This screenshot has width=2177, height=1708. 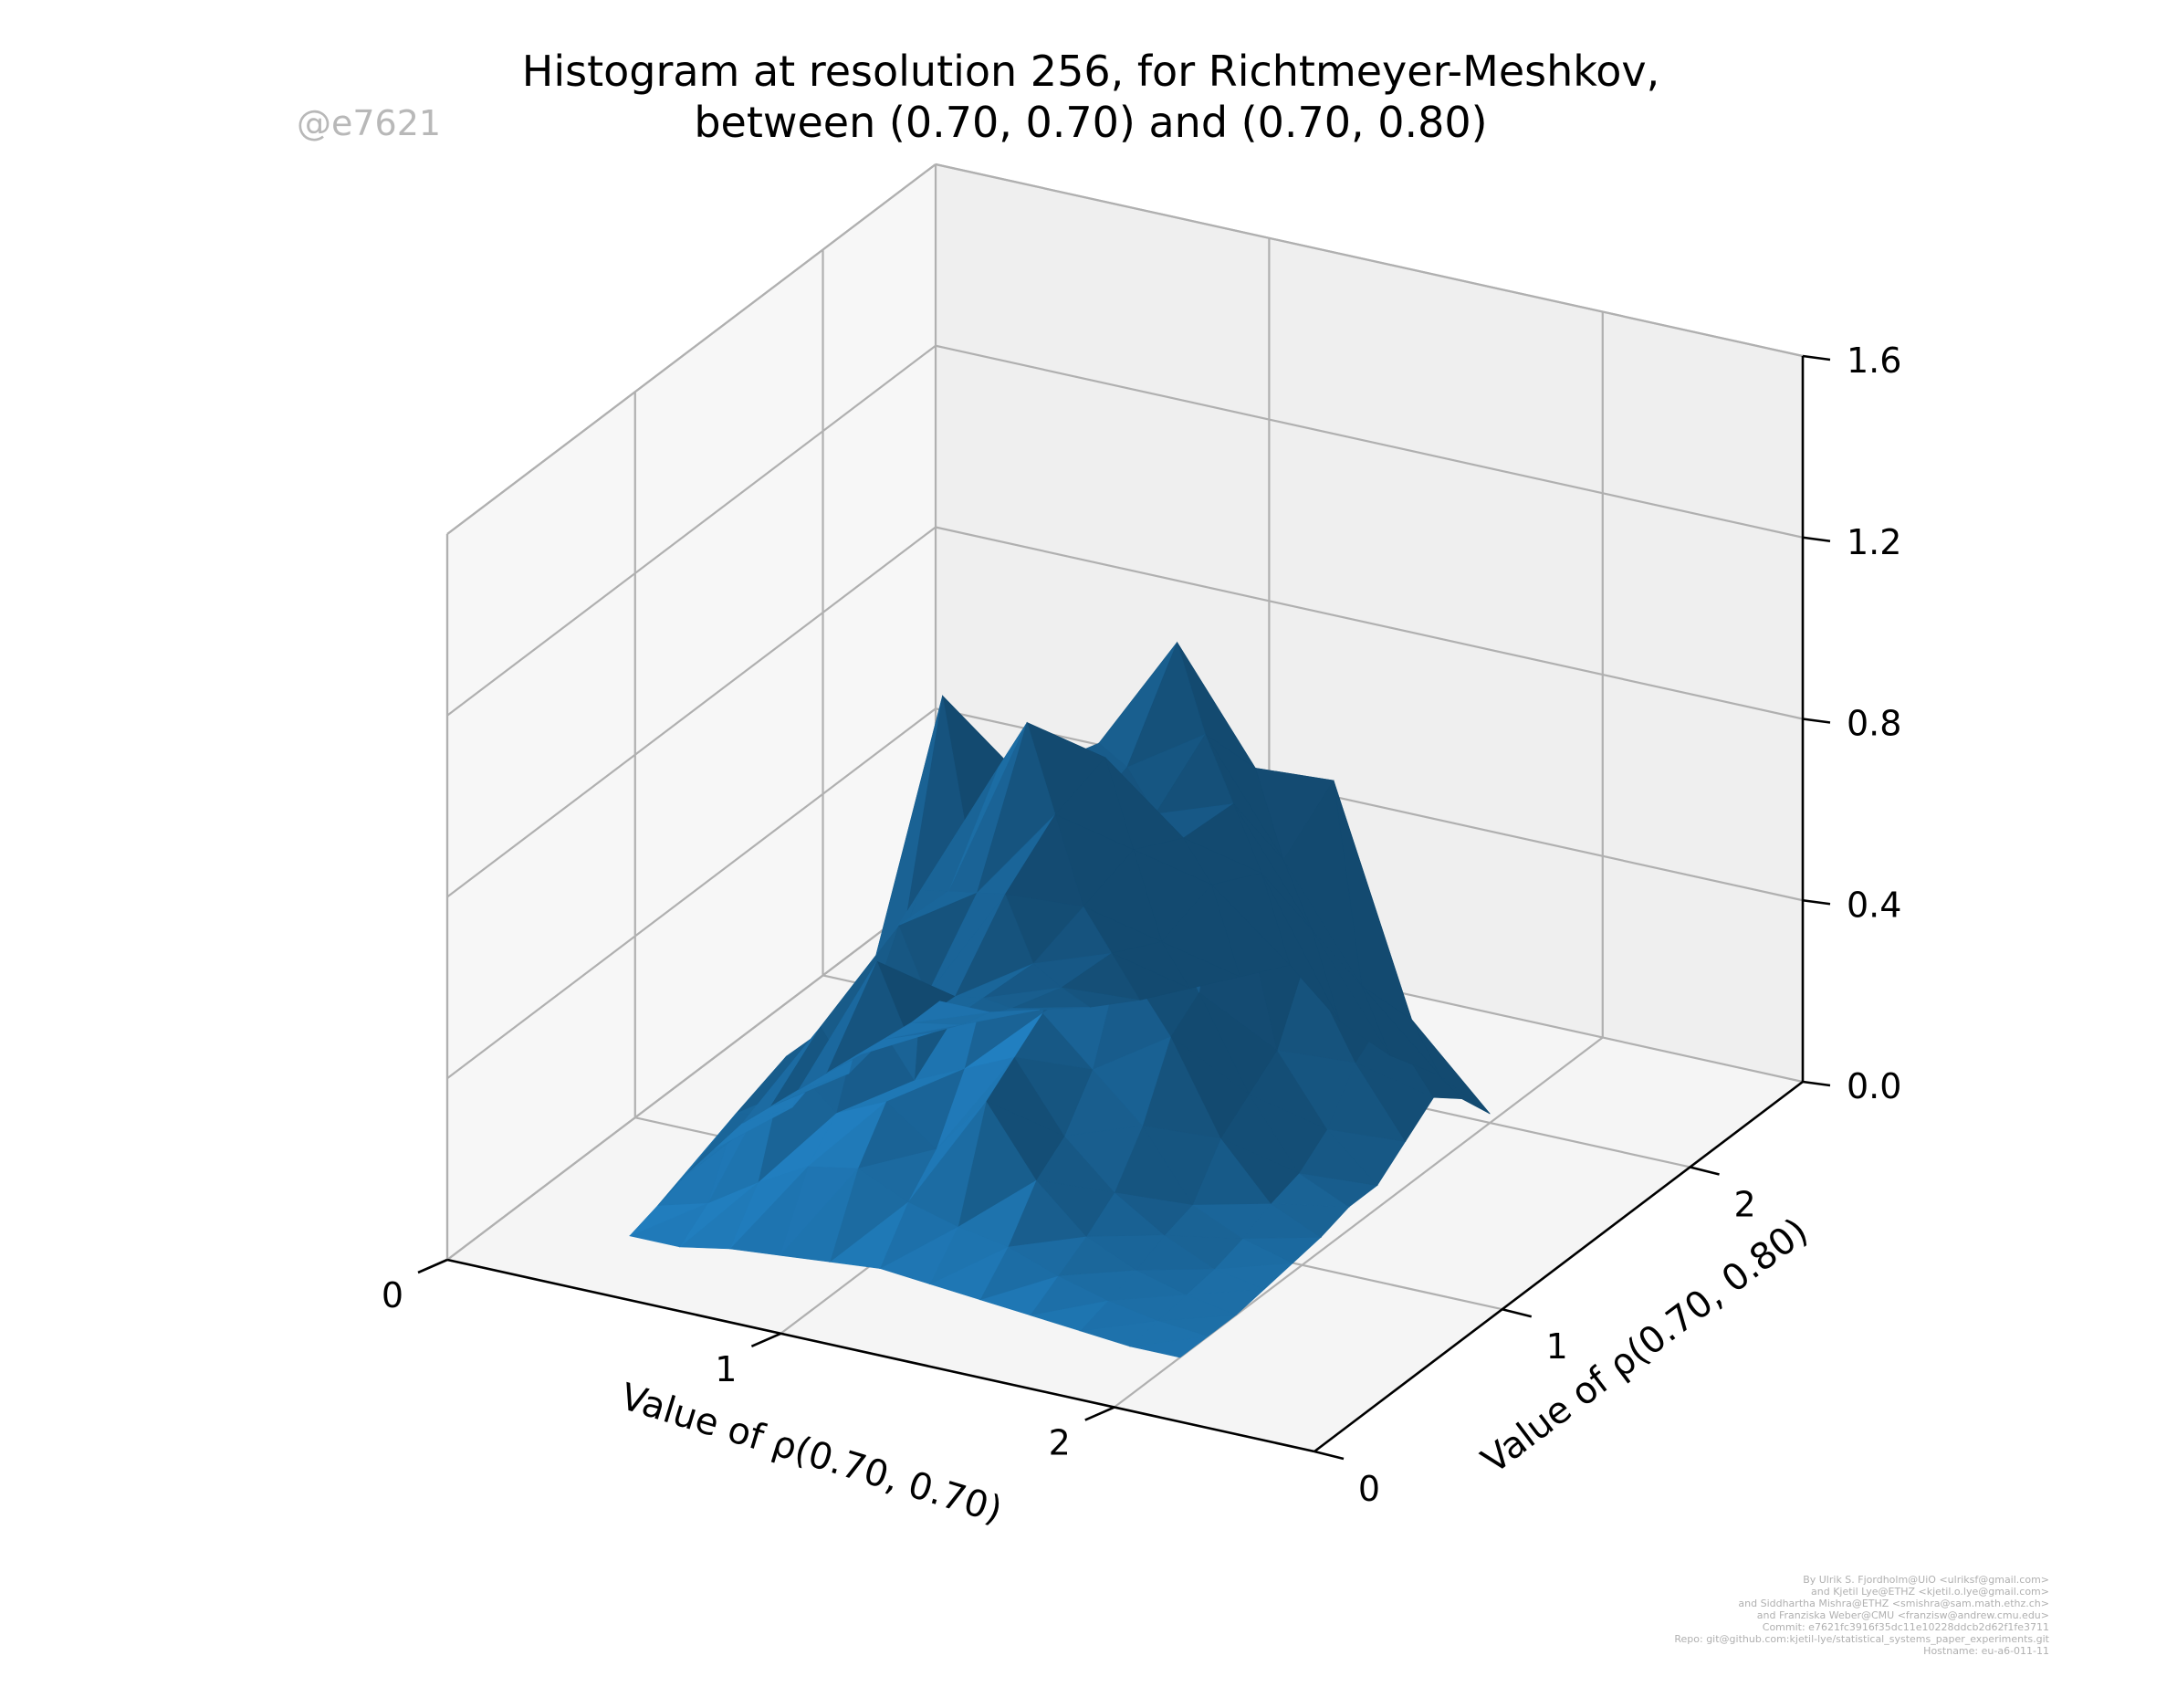 What do you see at coordinates (1874, 905) in the screenshot?
I see `z-tick-label: 0.4` at bounding box center [1874, 905].